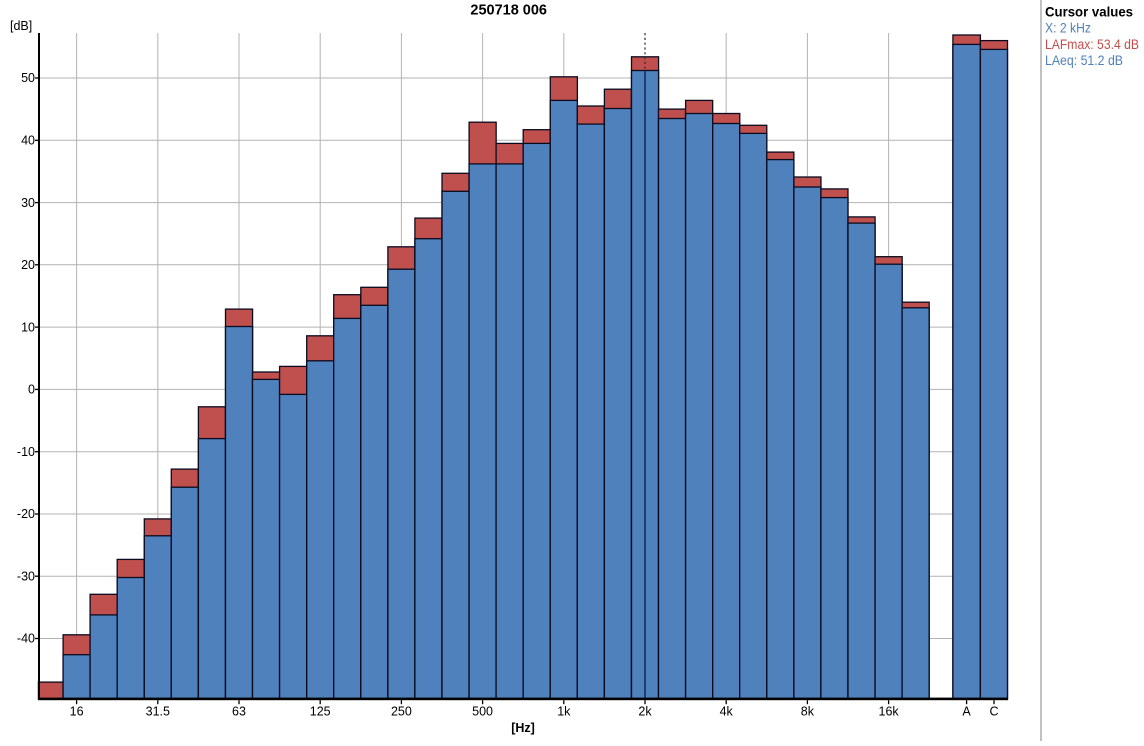 The width and height of the screenshot is (1144, 746). I want to click on svg-text: 1k, so click(564, 712).